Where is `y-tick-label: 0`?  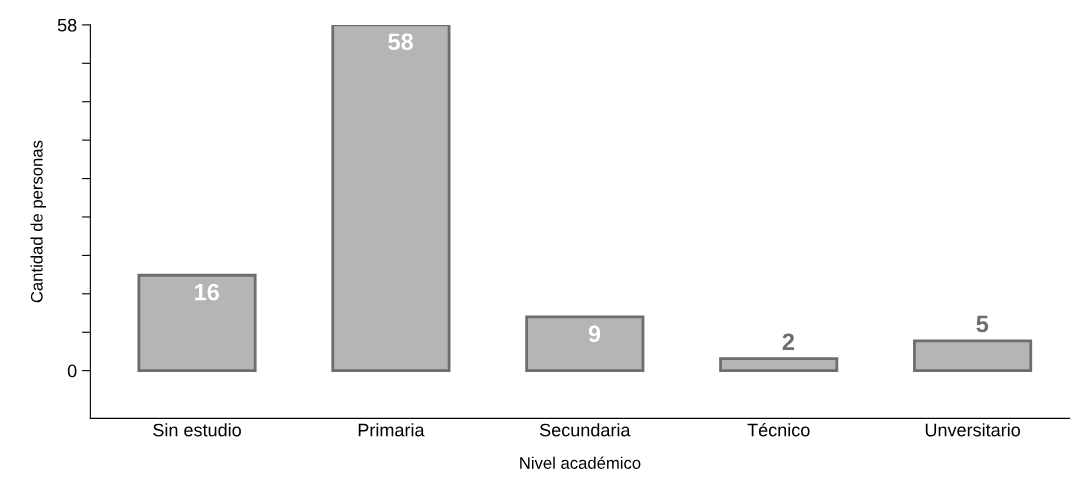
y-tick-label: 0 is located at coordinates (72, 371).